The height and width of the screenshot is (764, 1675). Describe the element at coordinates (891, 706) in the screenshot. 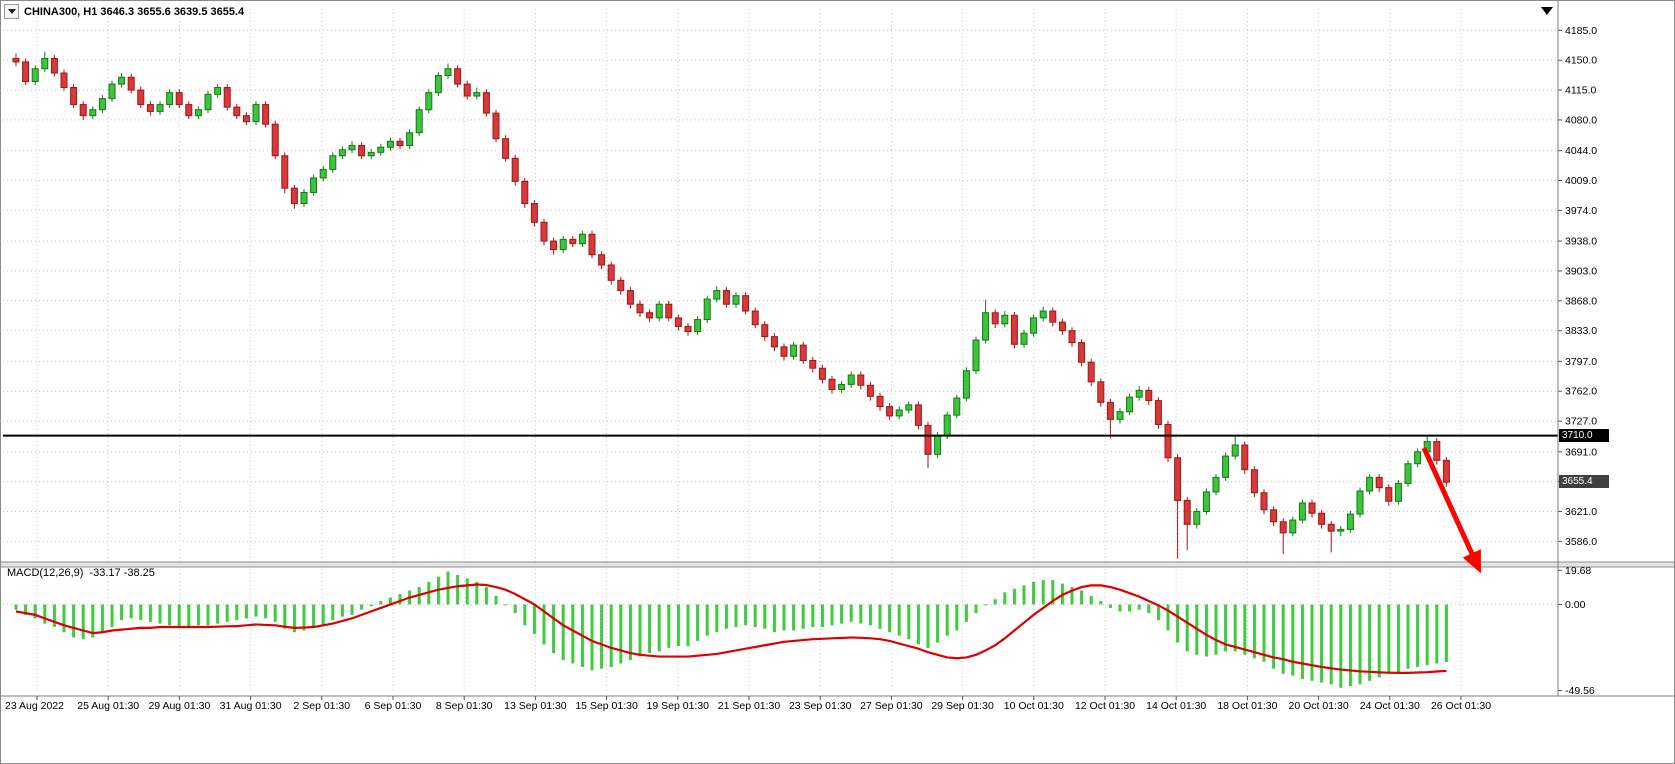

I see `time-axis-label: 27 Sep 01:30` at that location.